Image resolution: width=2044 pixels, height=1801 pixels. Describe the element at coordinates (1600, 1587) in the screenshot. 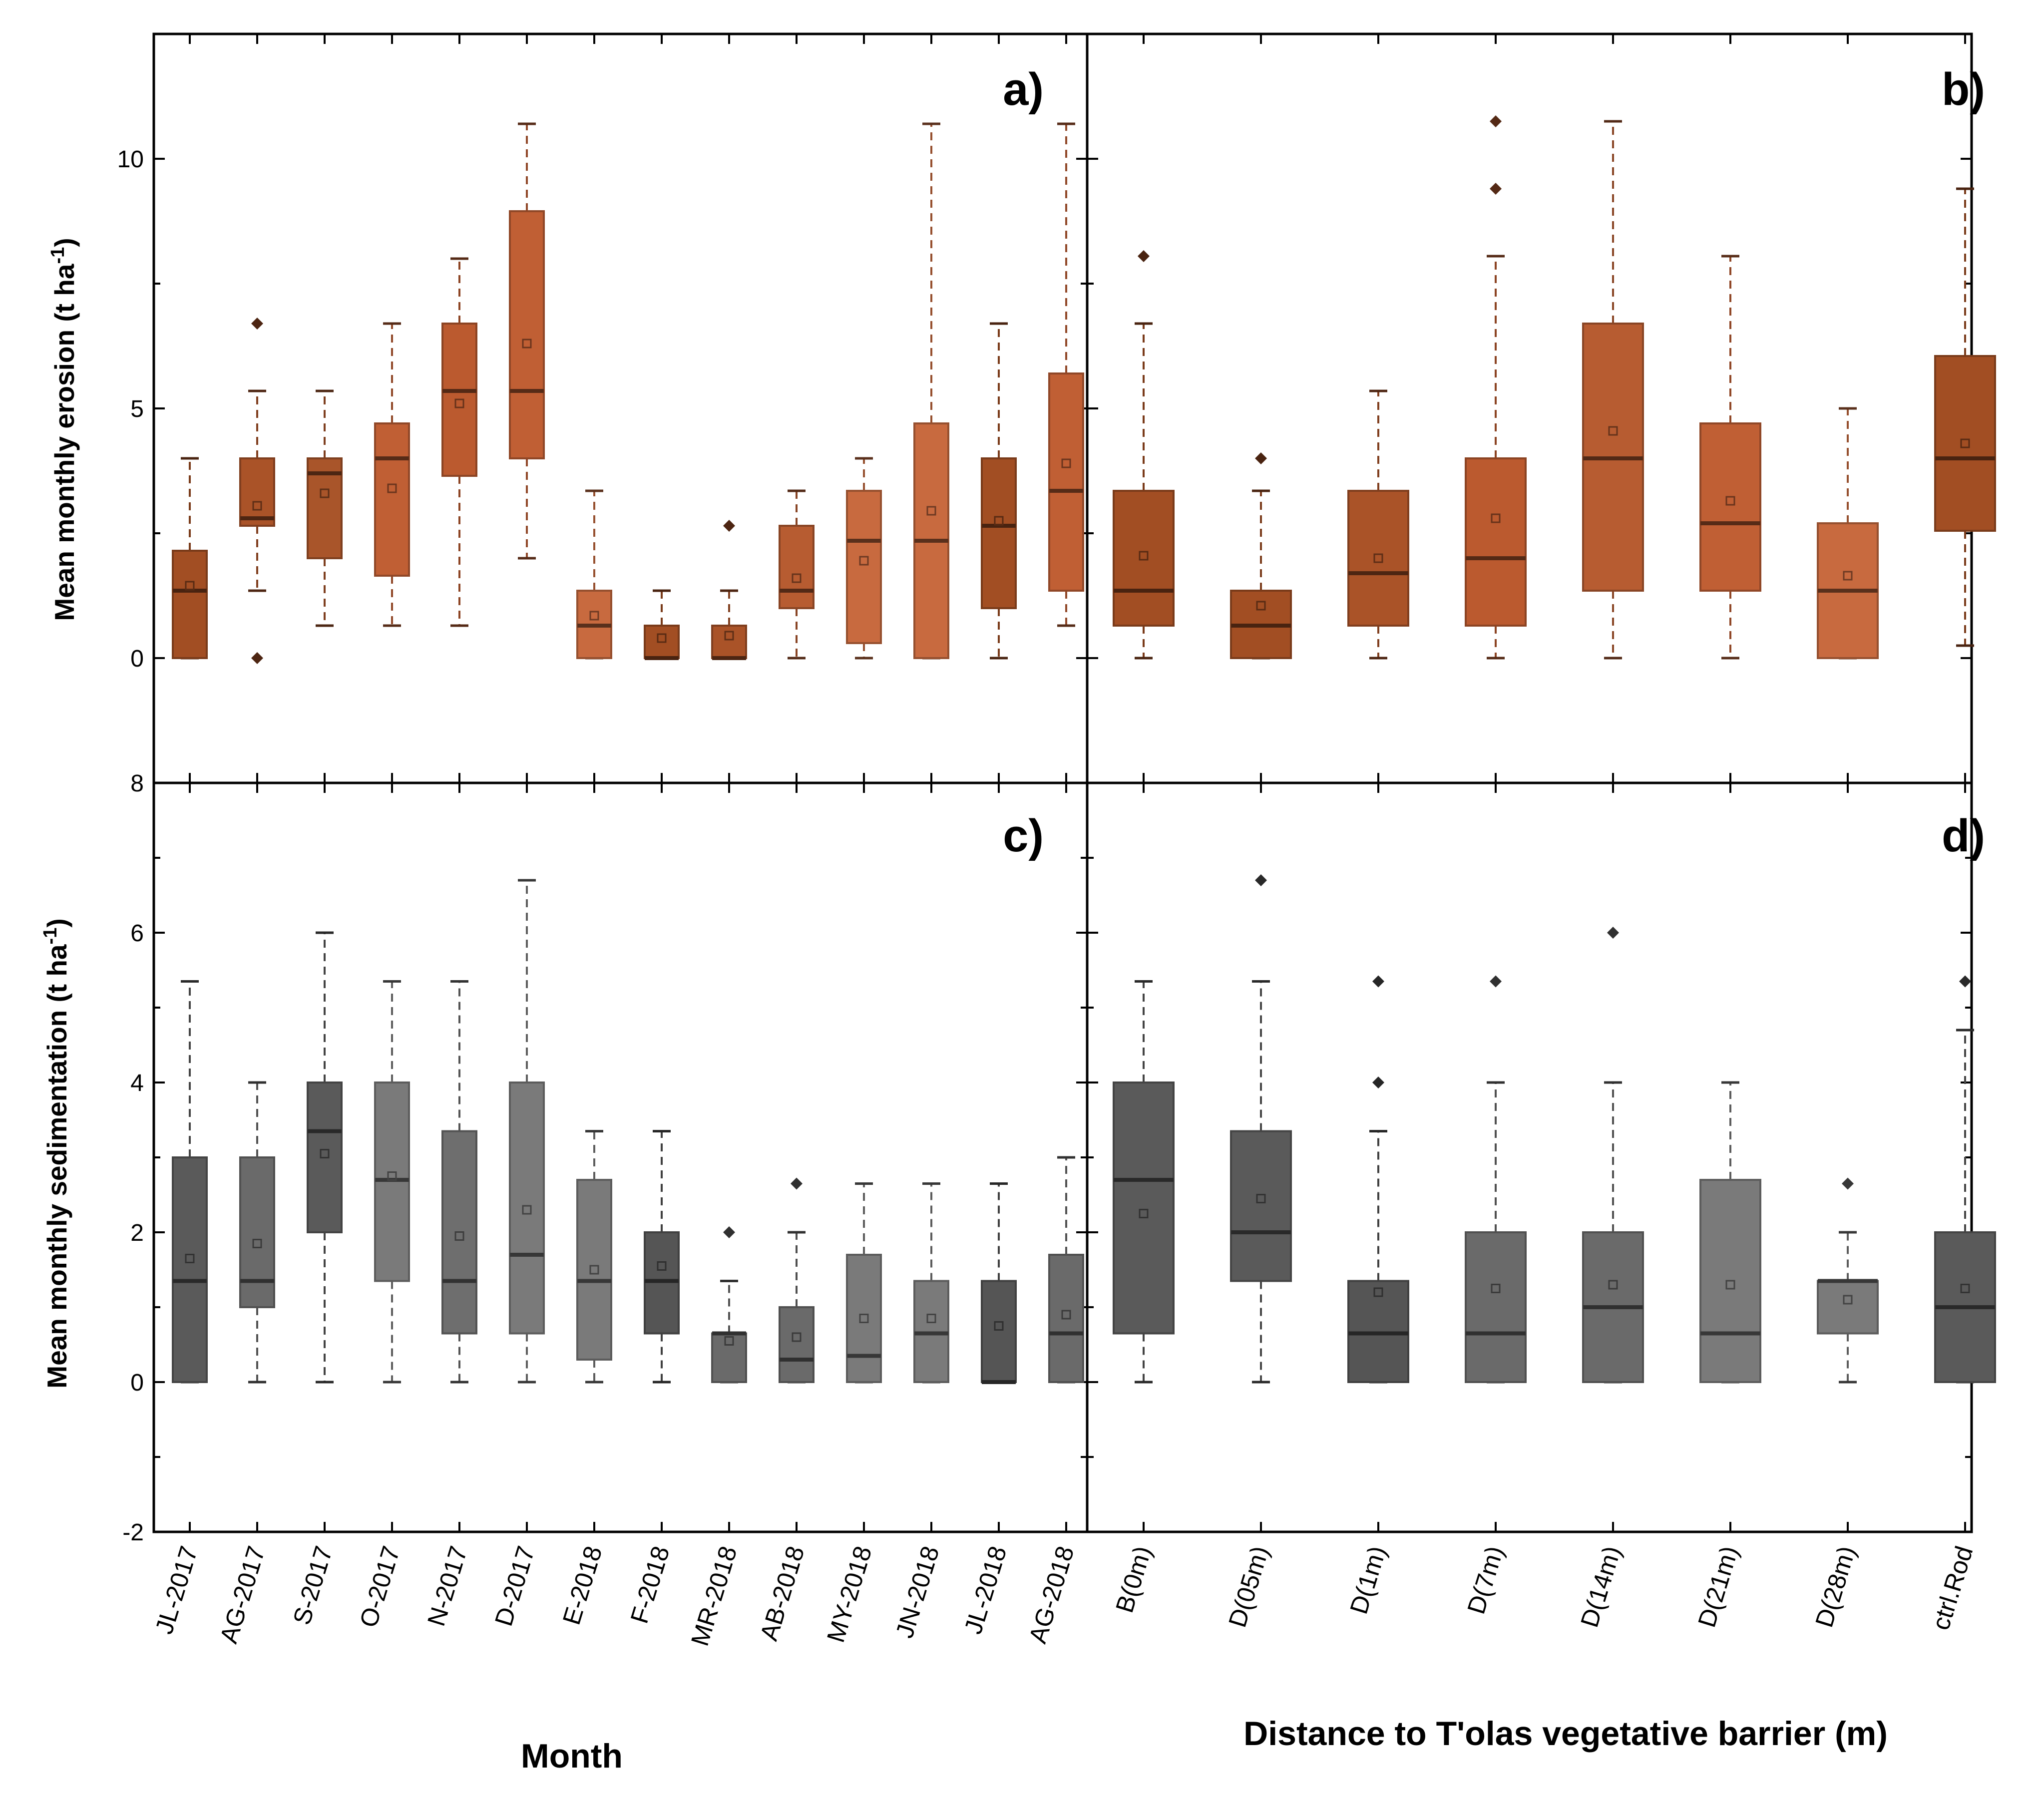

I see `x-tick-label: D(14m)` at that location.